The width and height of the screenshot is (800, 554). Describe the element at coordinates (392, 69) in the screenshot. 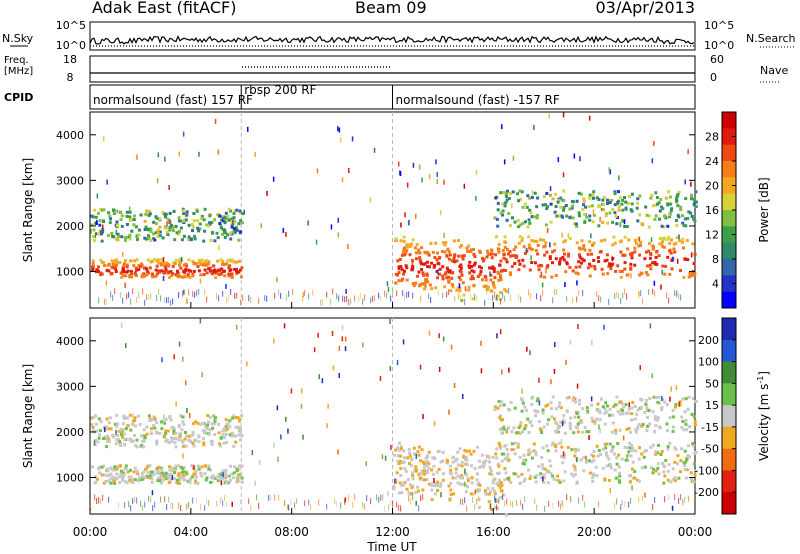

I see `freq-frame` at that location.